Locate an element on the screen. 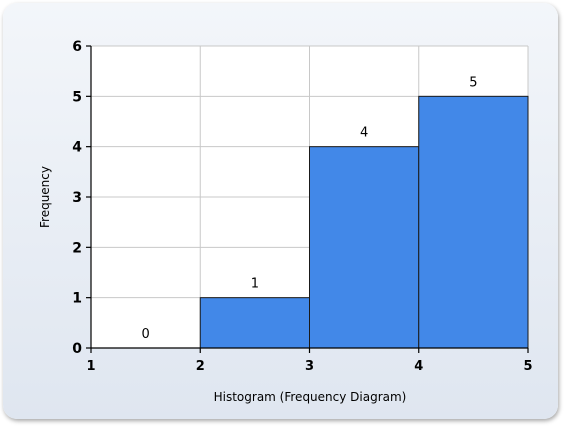  y-tick-label: 3 is located at coordinates (77, 198).